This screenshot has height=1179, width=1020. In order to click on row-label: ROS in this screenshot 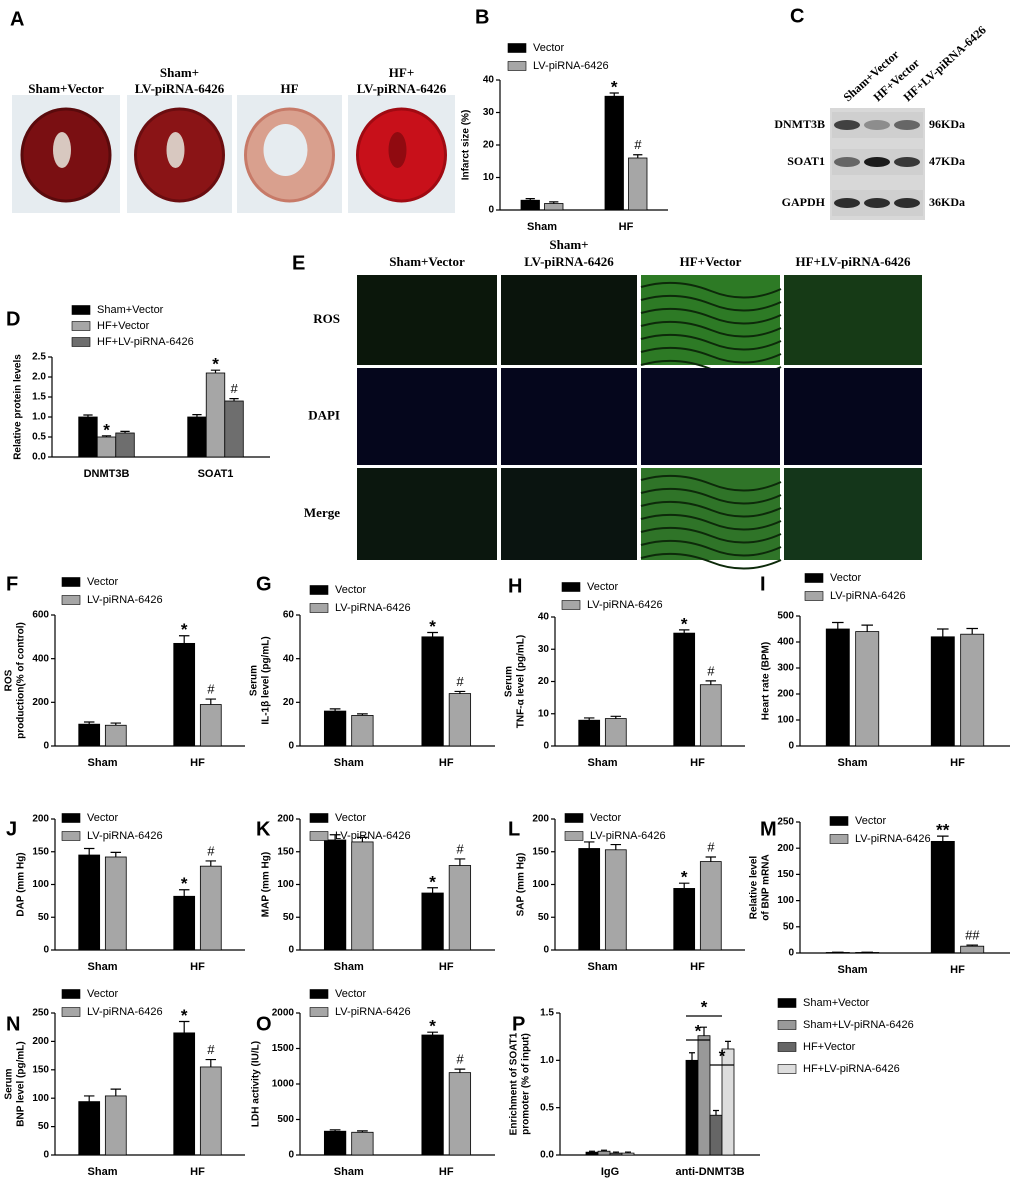, I will do `click(326, 318)`.